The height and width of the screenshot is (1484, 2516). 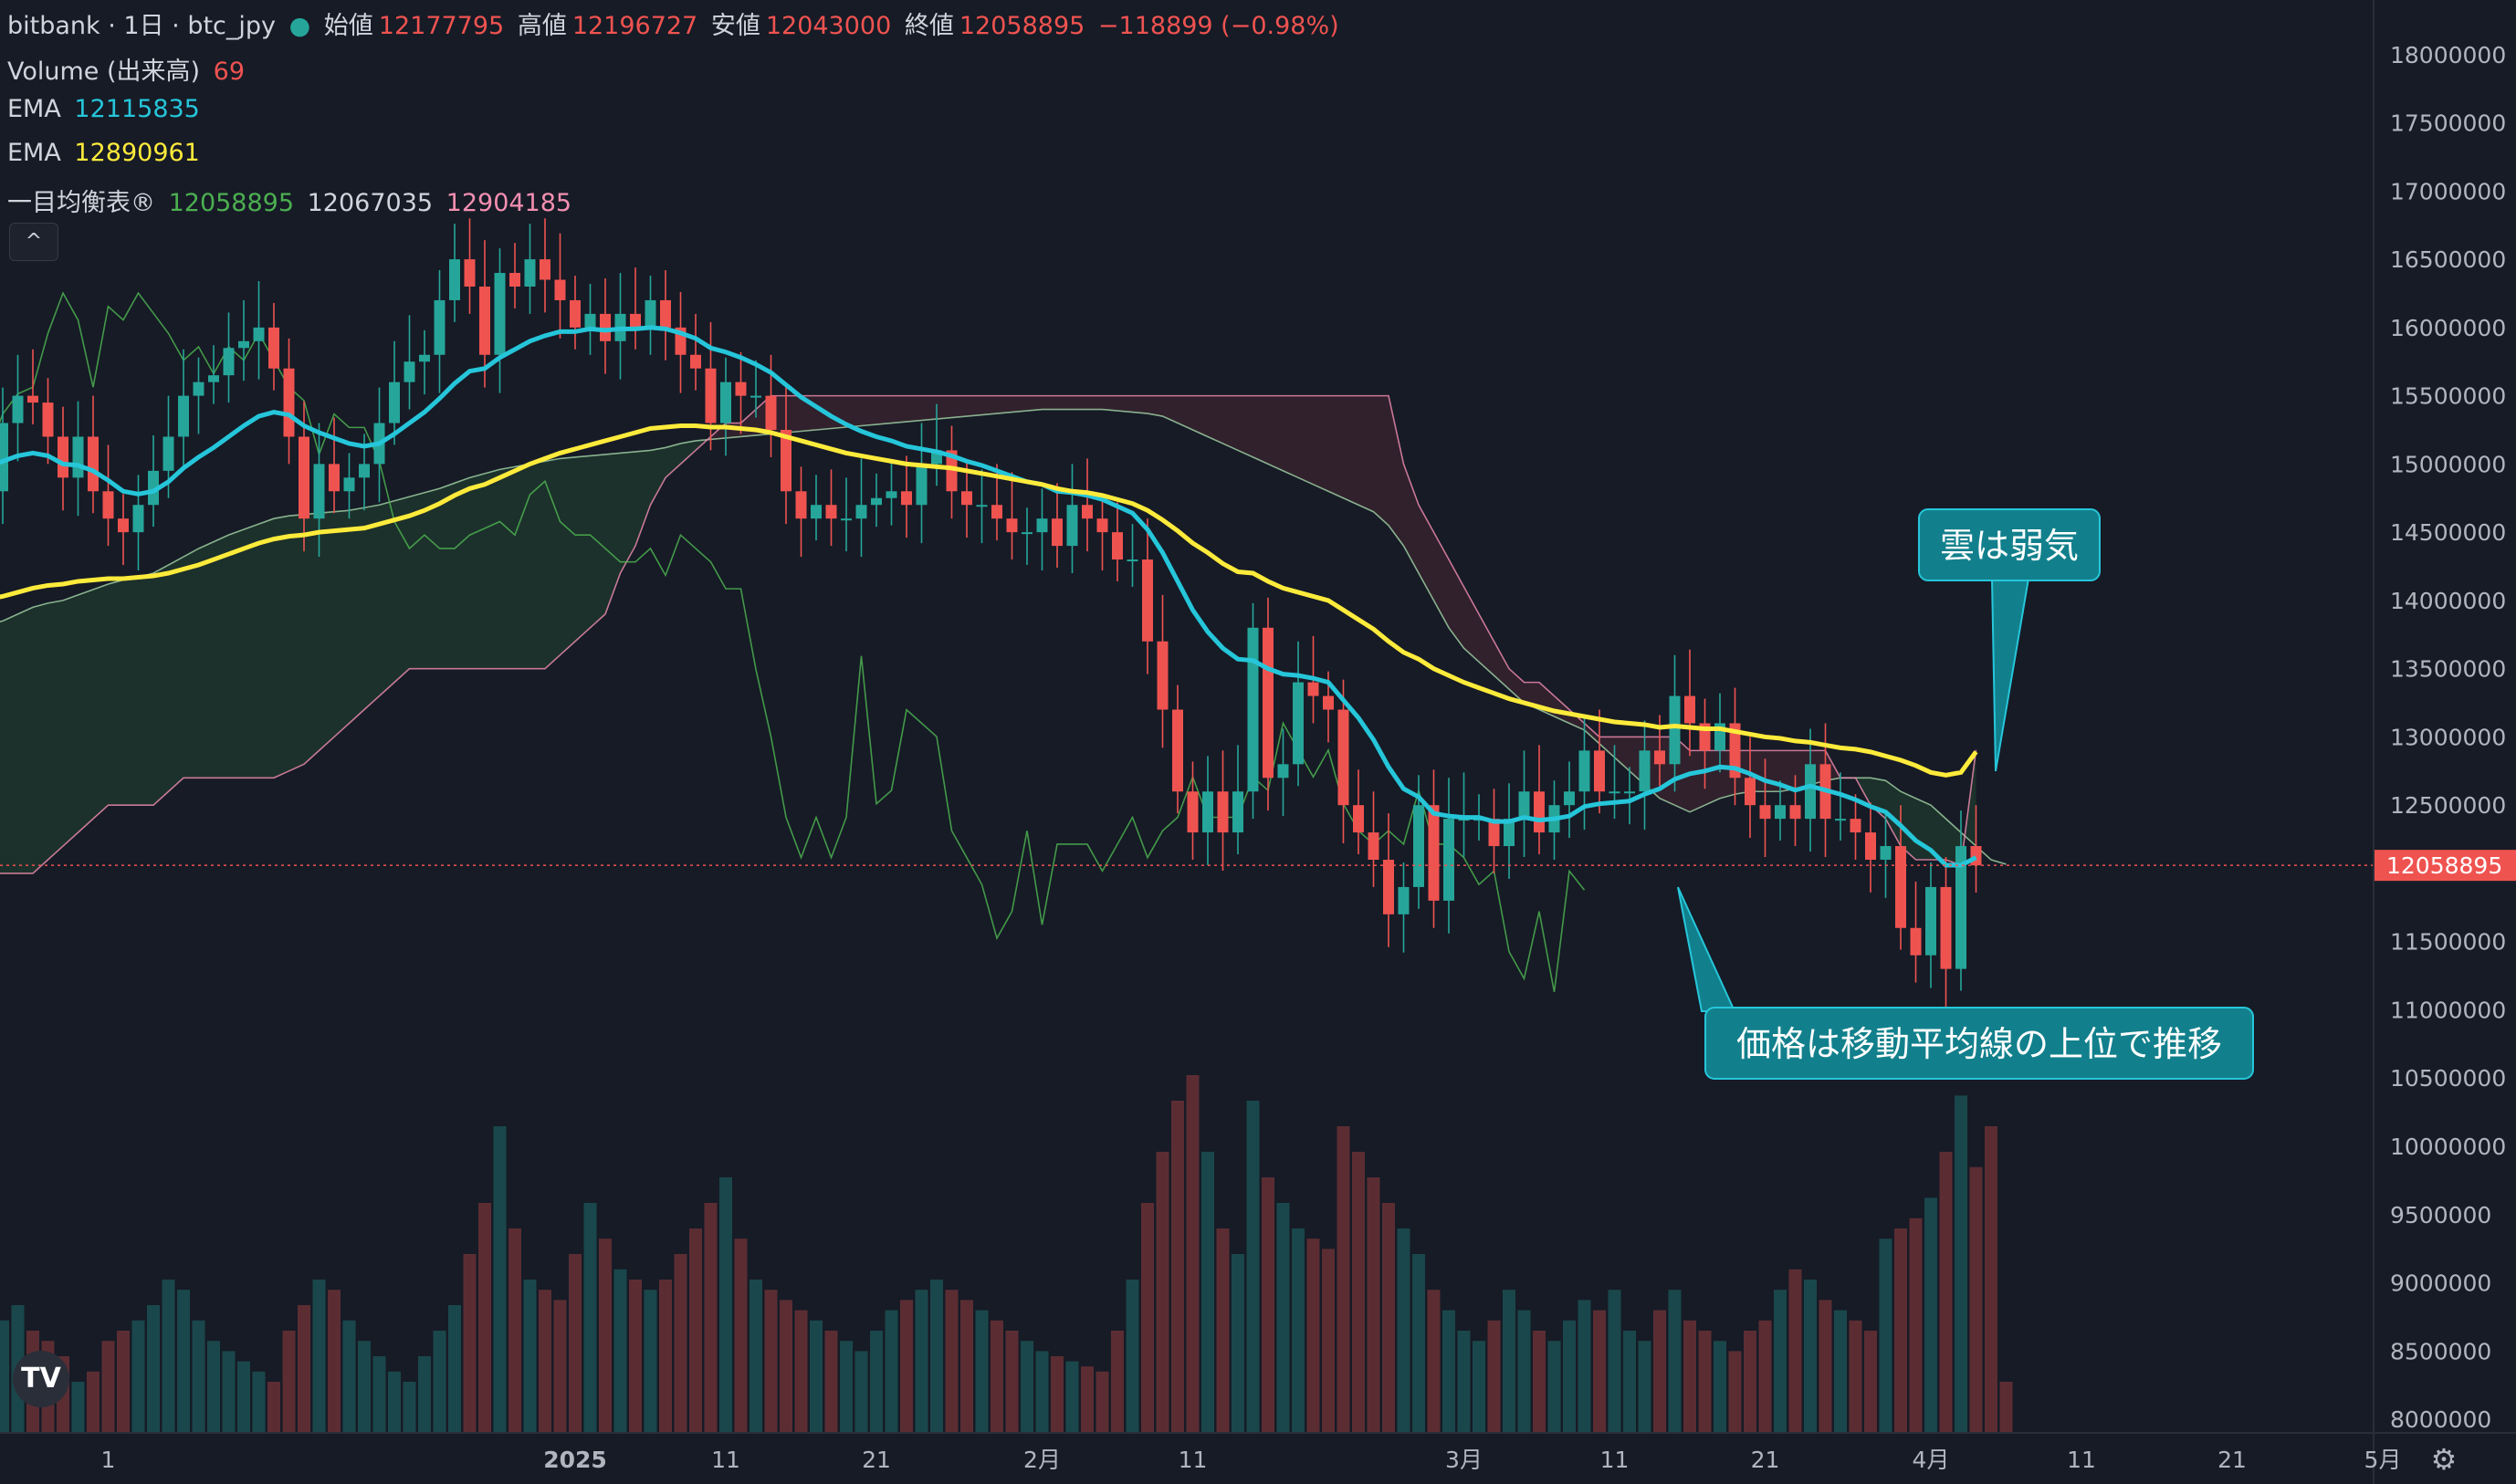 I want to click on collapse-legend-button: ^, so click(x=33, y=242).